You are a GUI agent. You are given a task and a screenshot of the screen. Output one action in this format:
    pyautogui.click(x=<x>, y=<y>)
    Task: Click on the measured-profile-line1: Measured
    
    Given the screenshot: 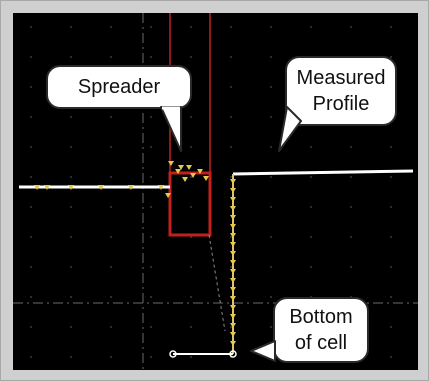 What is the action you would take?
    pyautogui.click(x=341, y=78)
    